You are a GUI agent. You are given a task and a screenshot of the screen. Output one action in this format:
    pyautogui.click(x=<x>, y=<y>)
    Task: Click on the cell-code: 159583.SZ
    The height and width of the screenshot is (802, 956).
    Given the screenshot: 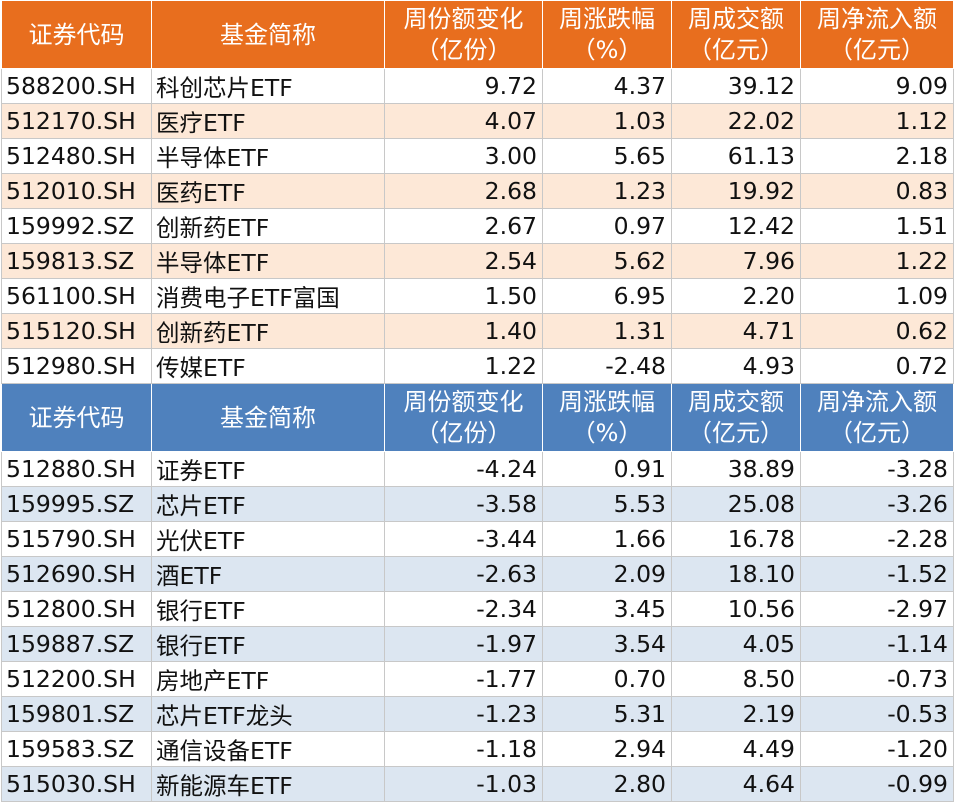 What is the action you would take?
    pyautogui.click(x=76, y=749)
    